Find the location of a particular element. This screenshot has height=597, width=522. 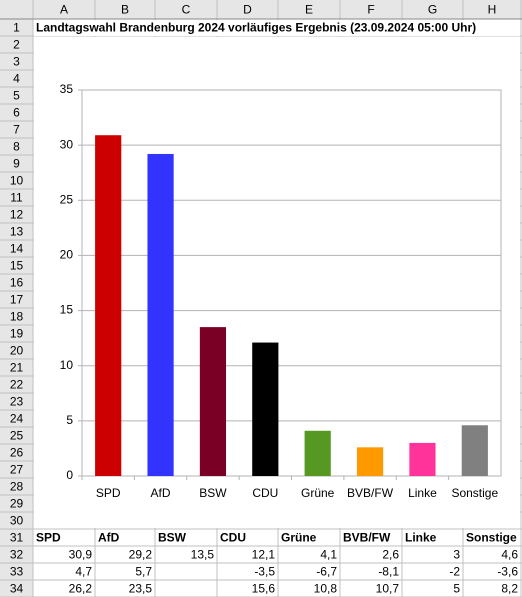

title-bg is located at coordinates (277, 28).